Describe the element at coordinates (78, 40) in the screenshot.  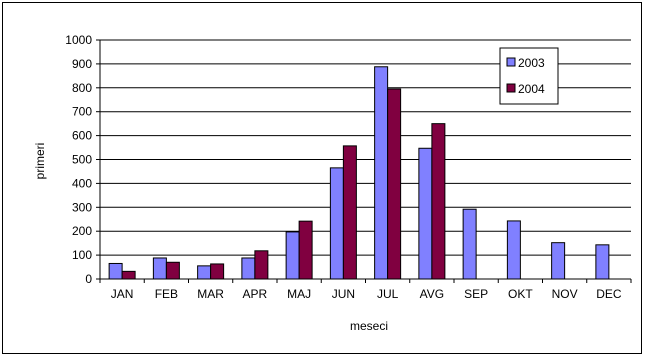
I see `y-tick-label: 1000` at that location.